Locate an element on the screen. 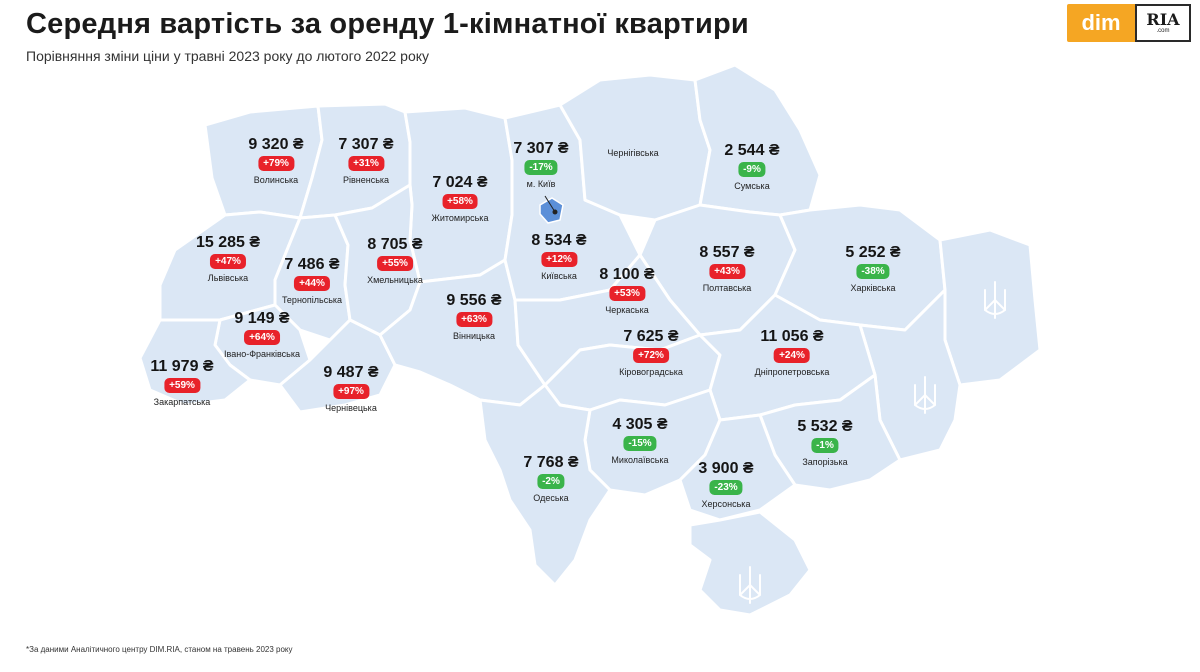 The width and height of the screenshot is (1200, 672). region-change-badge: +97% is located at coordinates (351, 391).